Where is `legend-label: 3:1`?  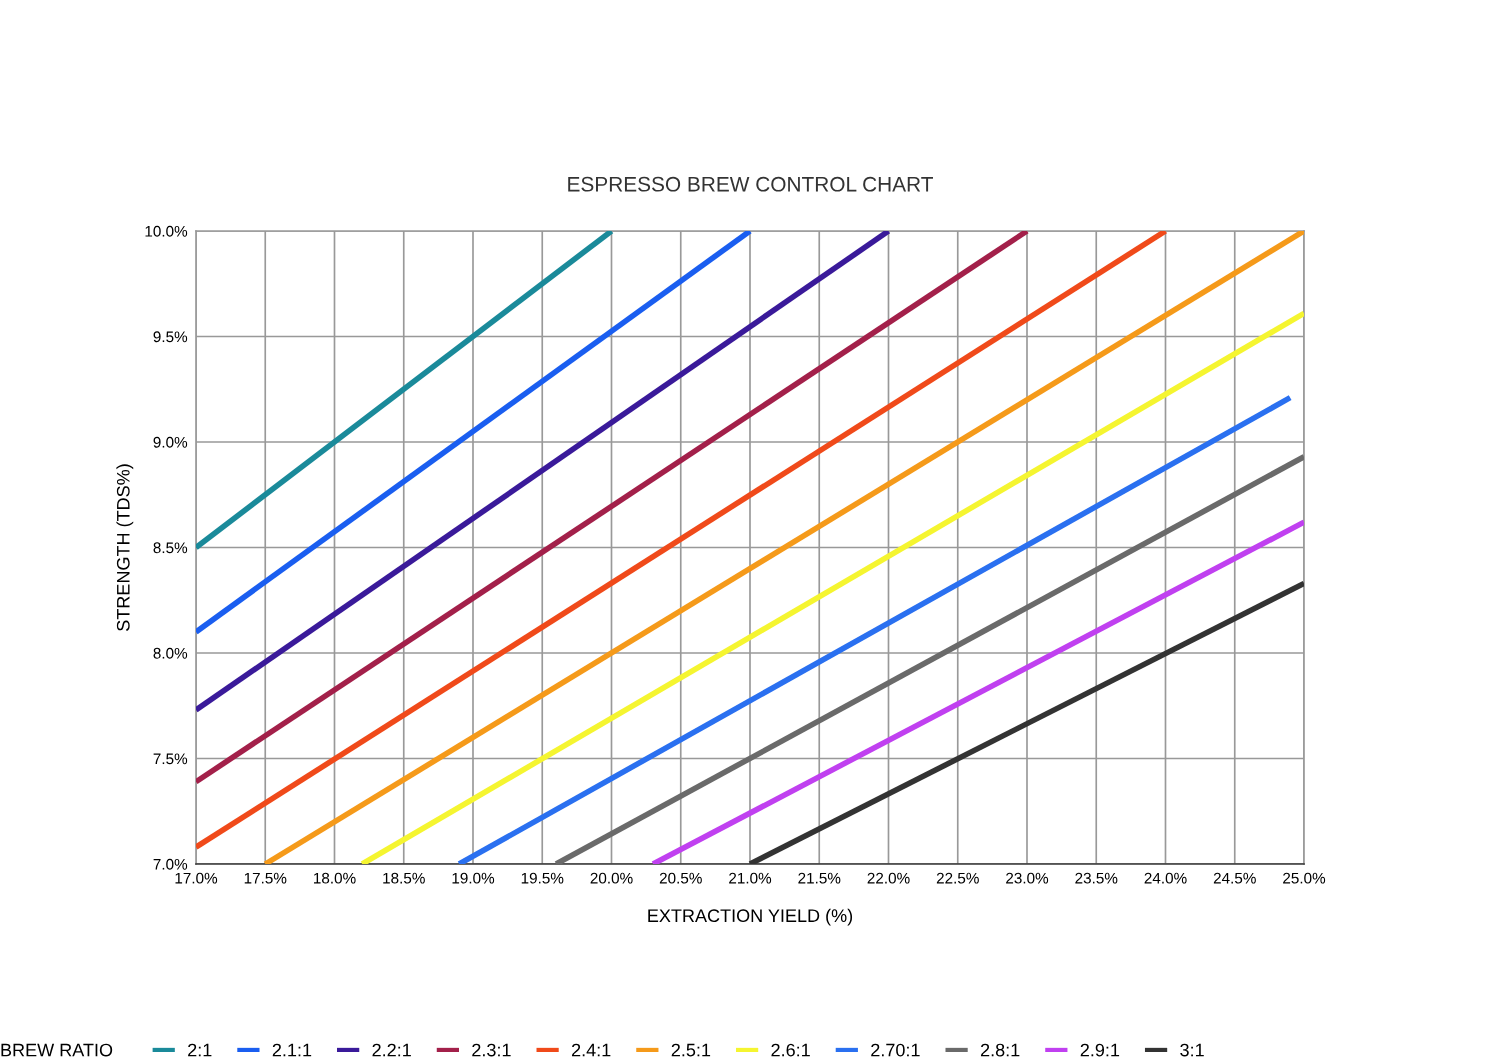
legend-label: 3:1 is located at coordinates (1192, 1050).